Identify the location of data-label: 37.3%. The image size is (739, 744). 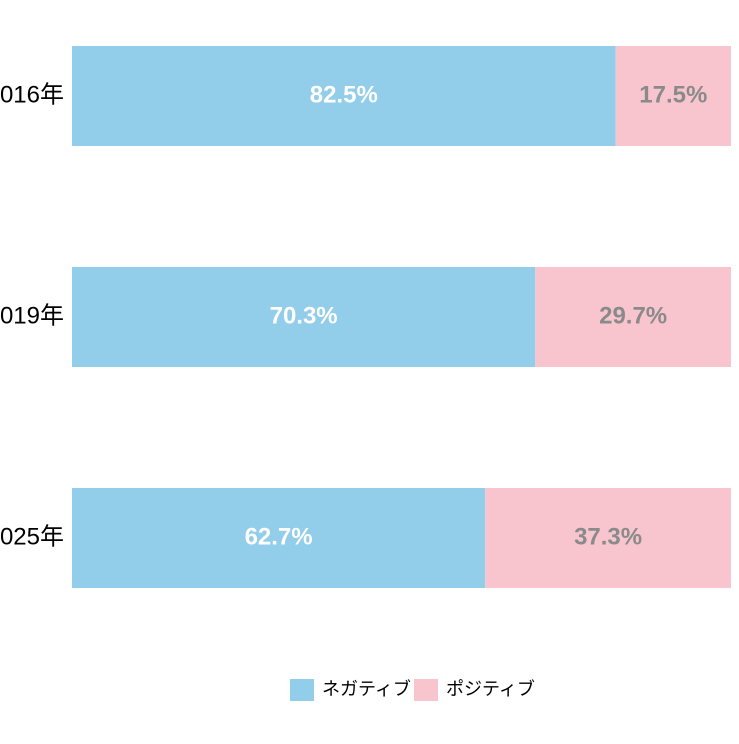
(608, 536).